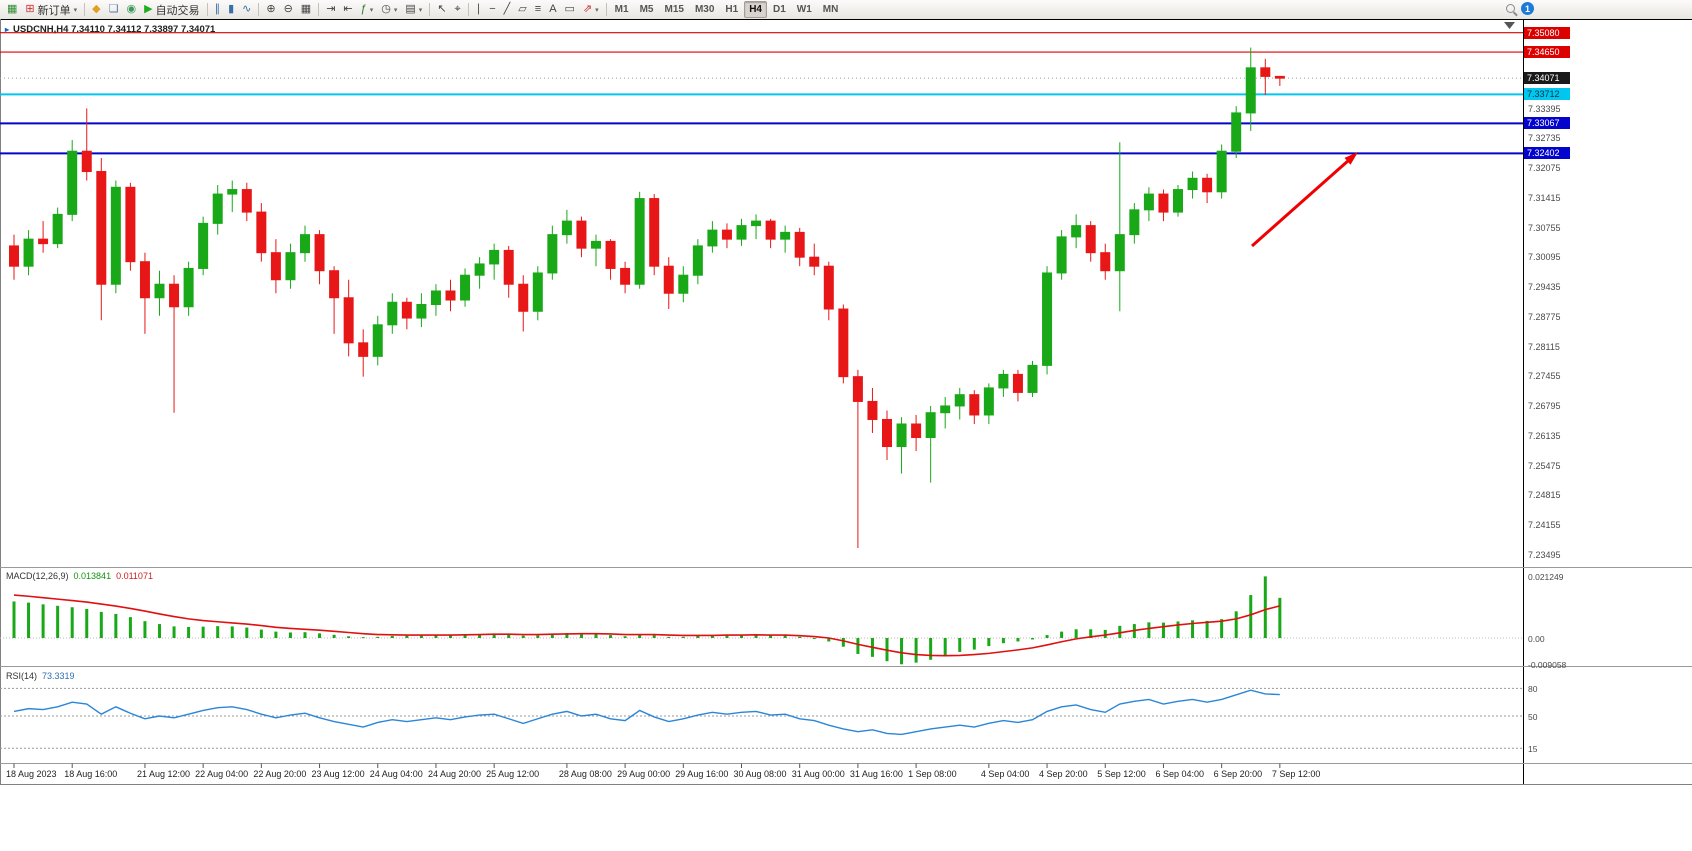  What do you see at coordinates (441, 9) in the screenshot?
I see `cursor-button: ↖` at bounding box center [441, 9].